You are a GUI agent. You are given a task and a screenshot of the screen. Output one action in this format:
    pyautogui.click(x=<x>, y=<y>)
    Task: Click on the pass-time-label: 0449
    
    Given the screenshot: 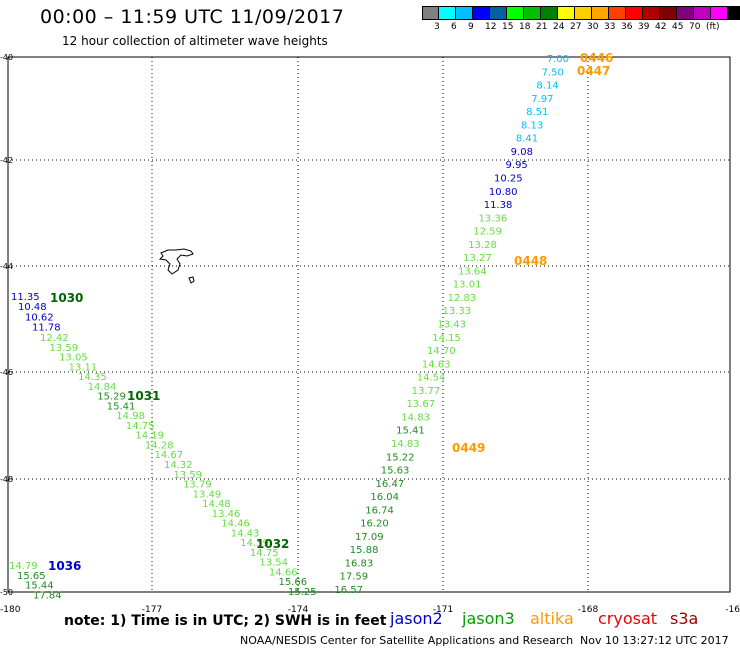 What is the action you would take?
    pyautogui.click(x=468, y=448)
    